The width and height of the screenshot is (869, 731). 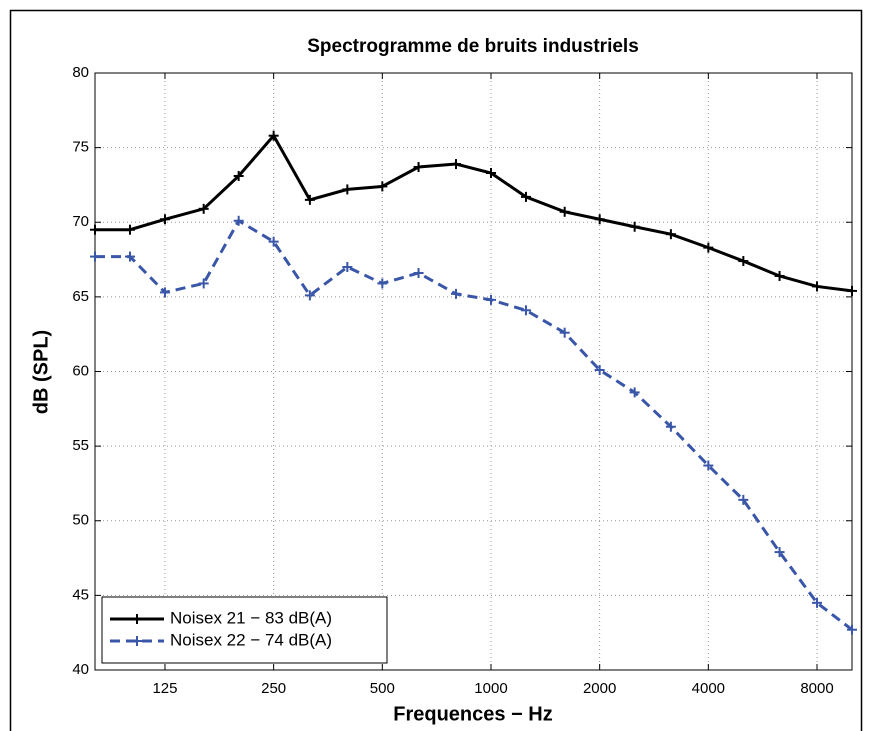 What do you see at coordinates (164, 688) in the screenshot?
I see `x-tick-label: 125` at bounding box center [164, 688].